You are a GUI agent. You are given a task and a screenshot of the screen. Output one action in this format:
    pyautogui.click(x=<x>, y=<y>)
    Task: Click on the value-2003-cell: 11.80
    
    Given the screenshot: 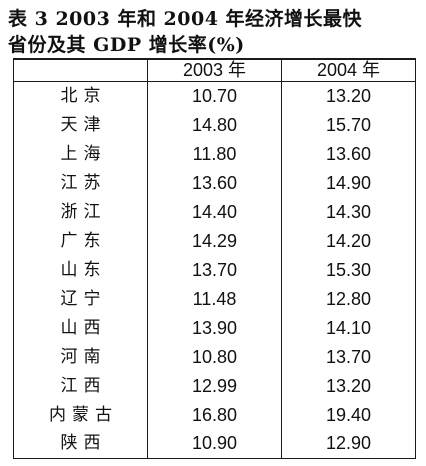 What is the action you would take?
    pyautogui.click(x=214, y=153)
    